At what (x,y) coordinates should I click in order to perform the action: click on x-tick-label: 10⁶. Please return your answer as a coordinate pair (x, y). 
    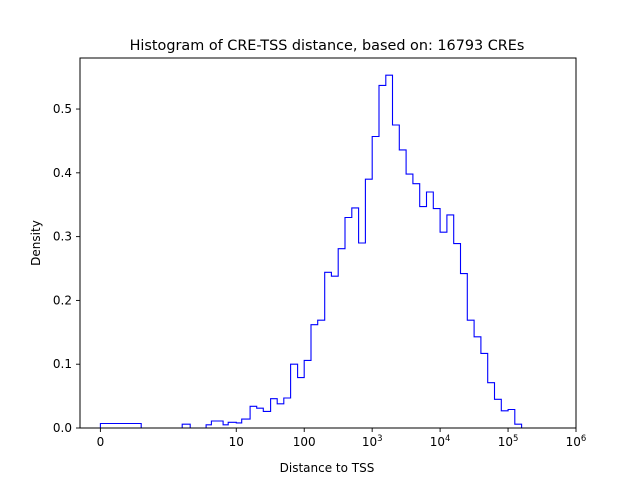
    Looking at the image, I should click on (576, 441).